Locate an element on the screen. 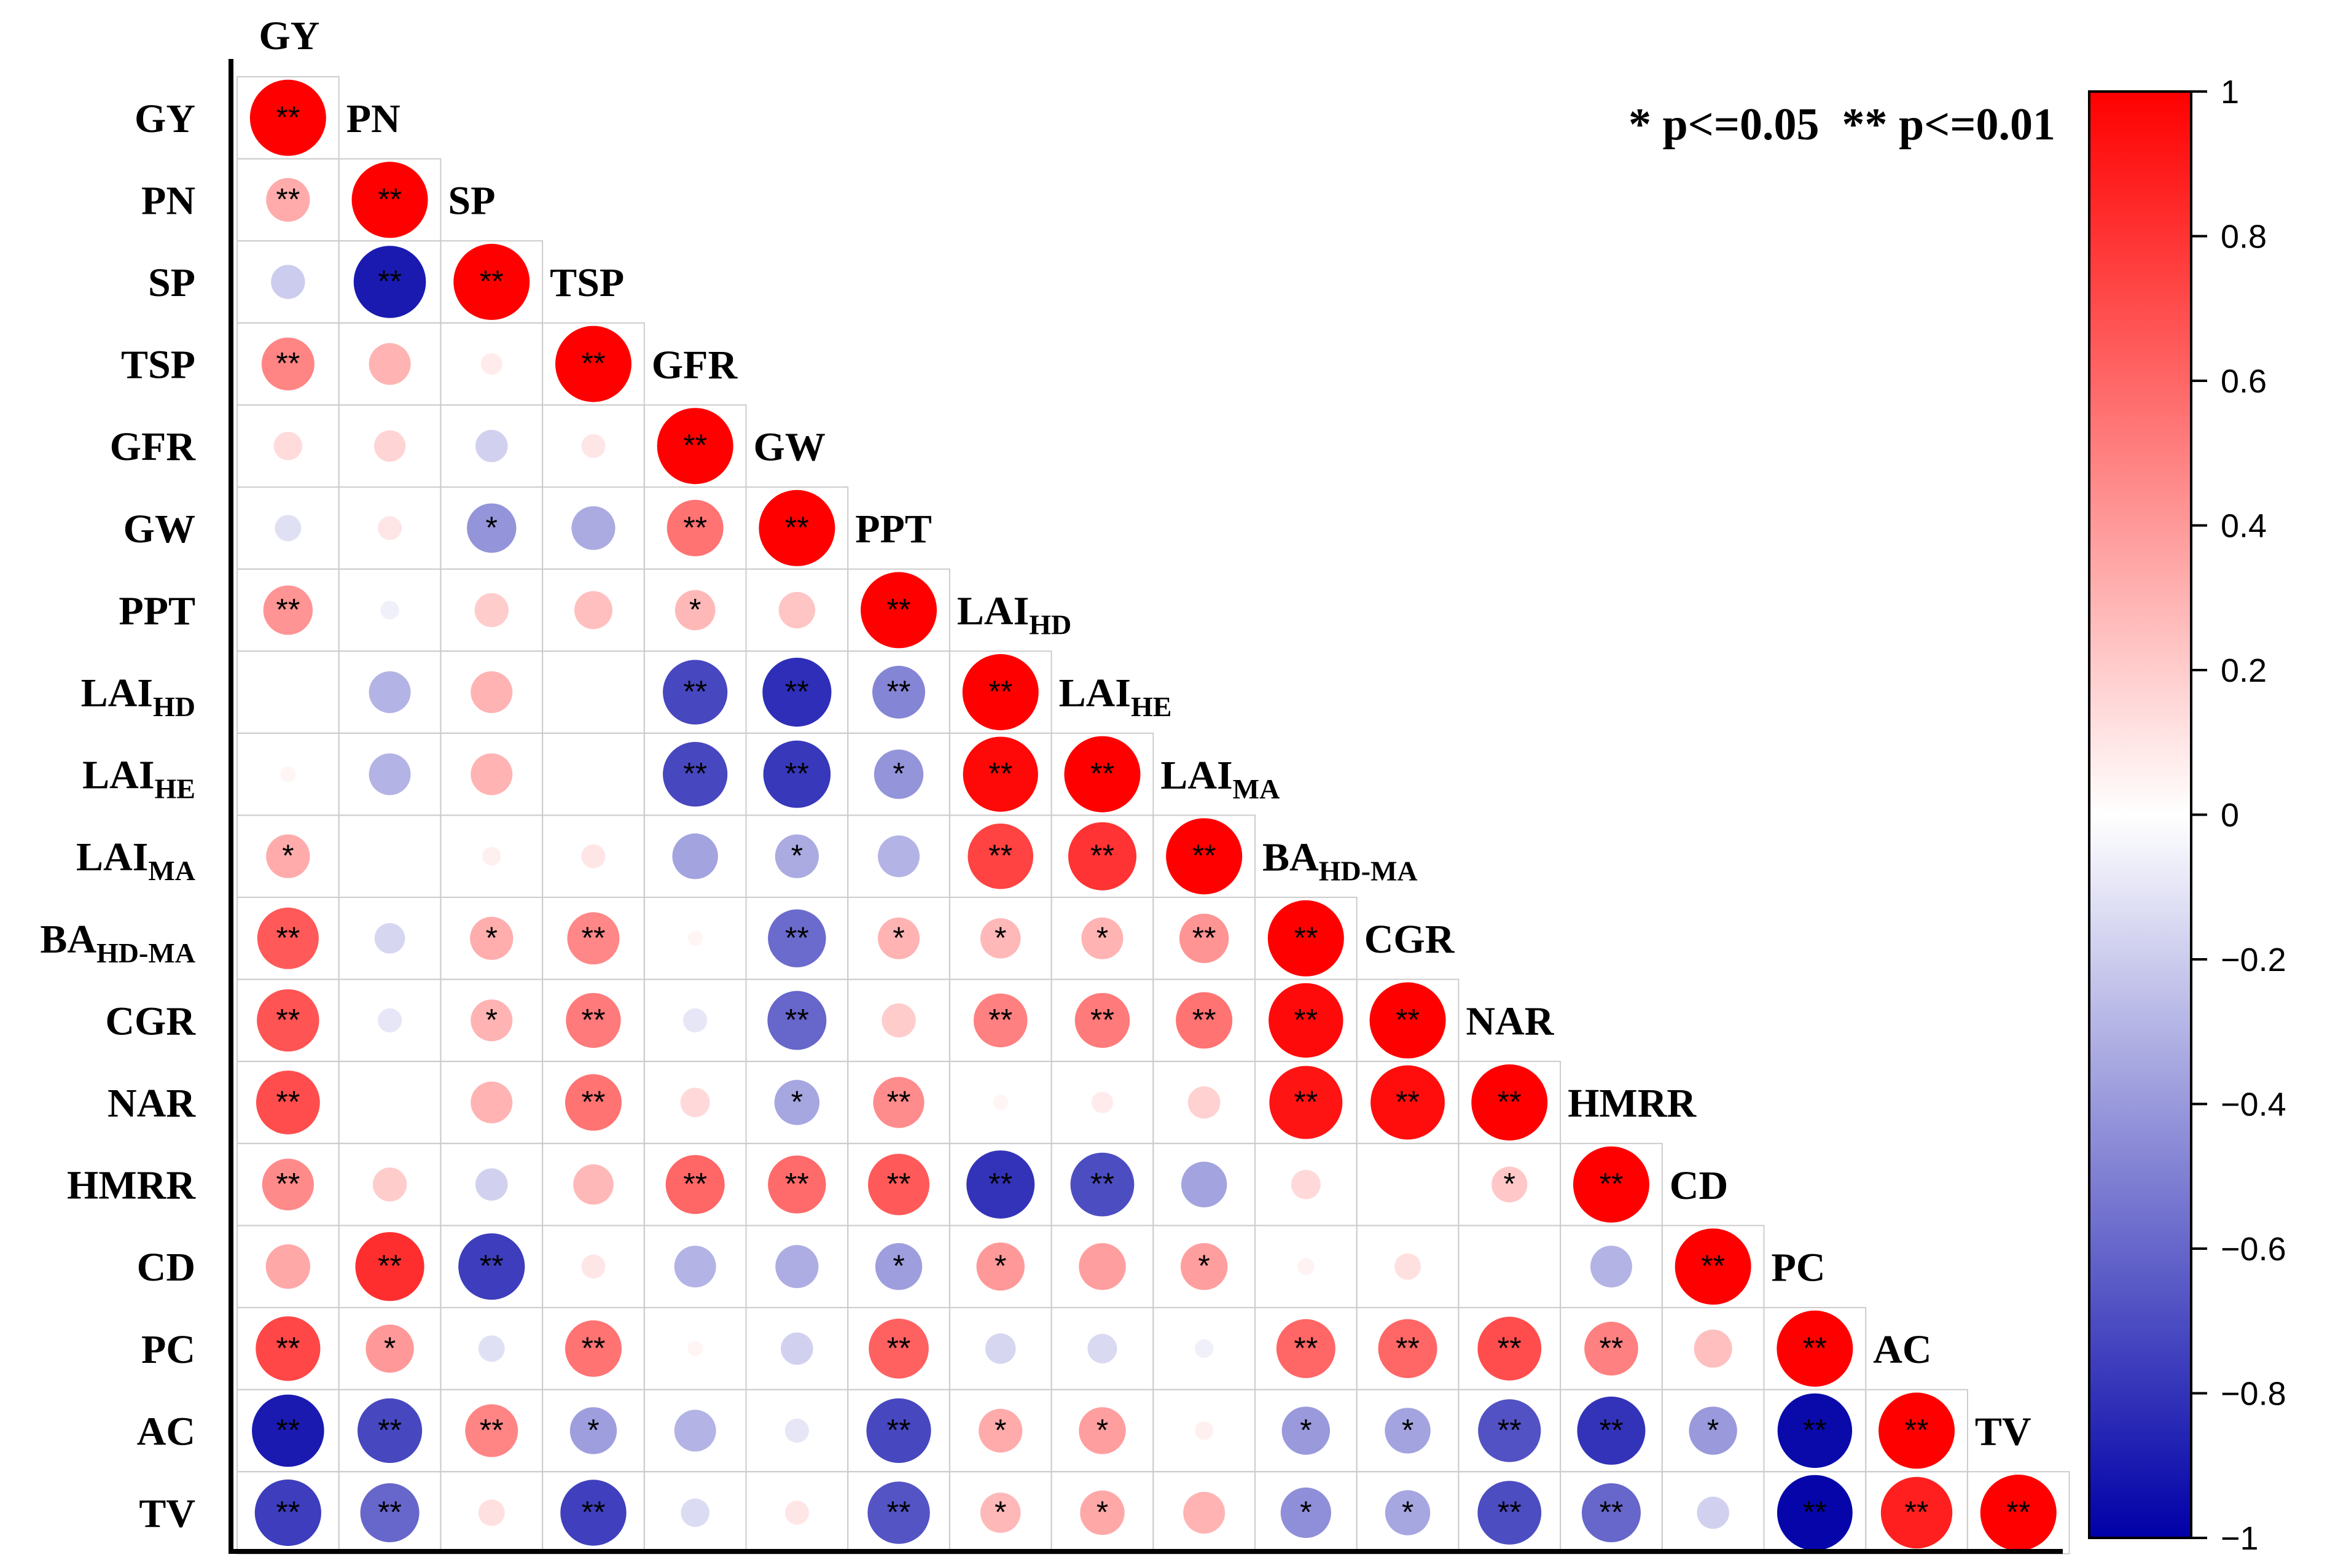 Image resolution: width=2330 pixels, height=1568 pixels. column-label-PN: PN is located at coordinates (374, 118).